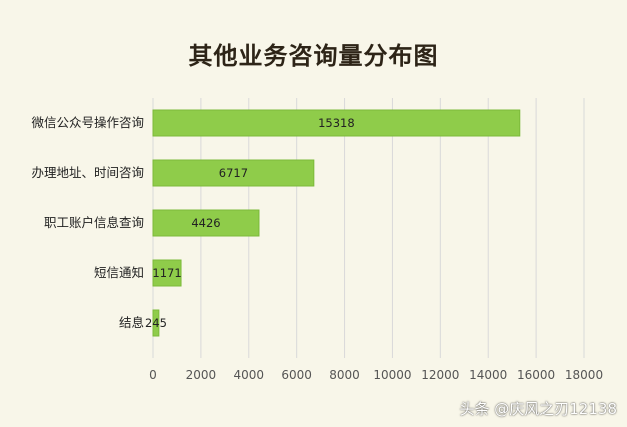  I want to click on x-tick-label: 6000, so click(296, 375).